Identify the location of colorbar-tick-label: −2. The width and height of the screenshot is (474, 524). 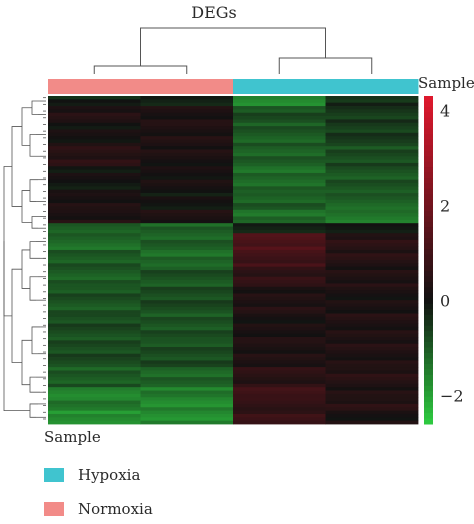
(452, 395).